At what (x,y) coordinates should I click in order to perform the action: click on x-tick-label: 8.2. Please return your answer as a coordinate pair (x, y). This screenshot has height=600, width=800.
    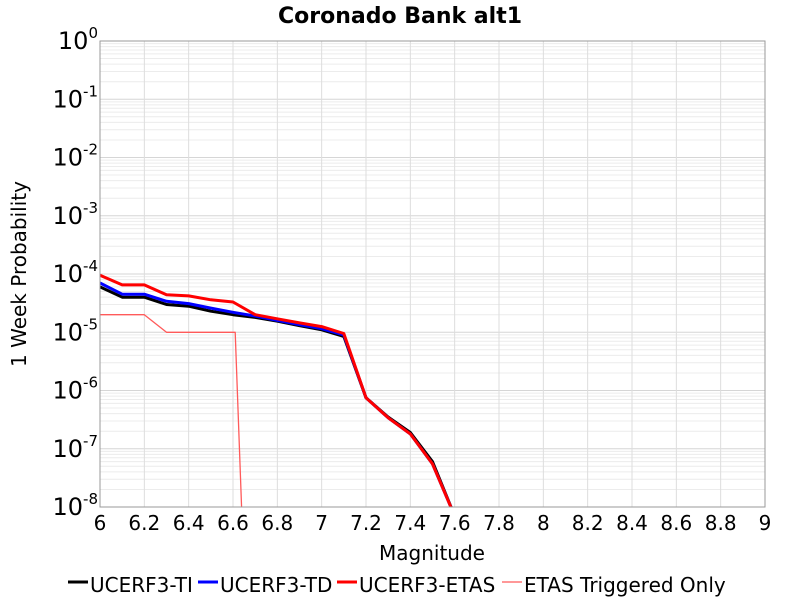
    Looking at the image, I should click on (588, 523).